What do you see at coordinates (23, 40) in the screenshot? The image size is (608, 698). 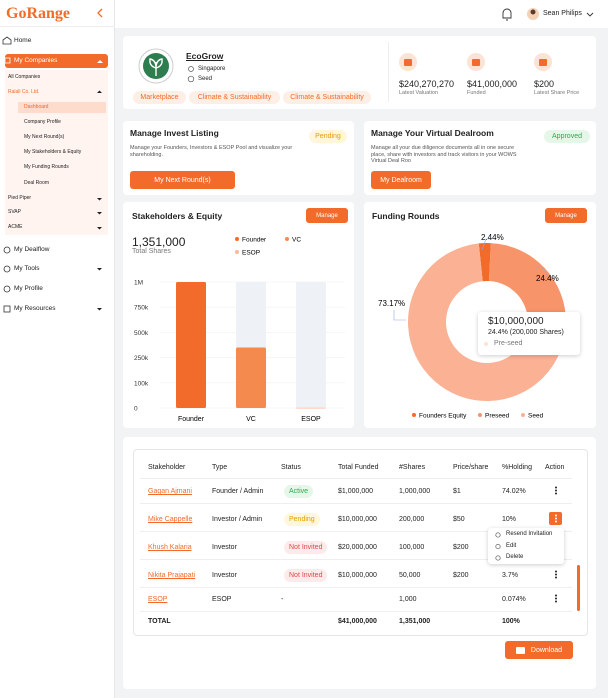 I see `nav-item: Home` at bounding box center [23, 40].